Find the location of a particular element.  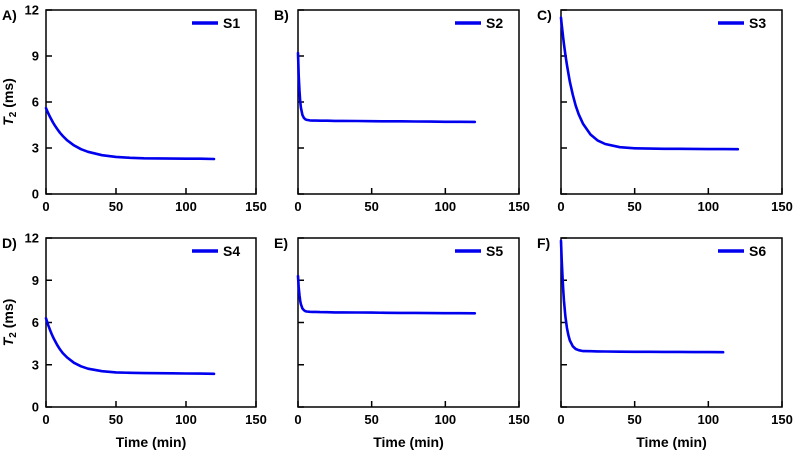

panel-letter: F) is located at coordinates (543, 243).